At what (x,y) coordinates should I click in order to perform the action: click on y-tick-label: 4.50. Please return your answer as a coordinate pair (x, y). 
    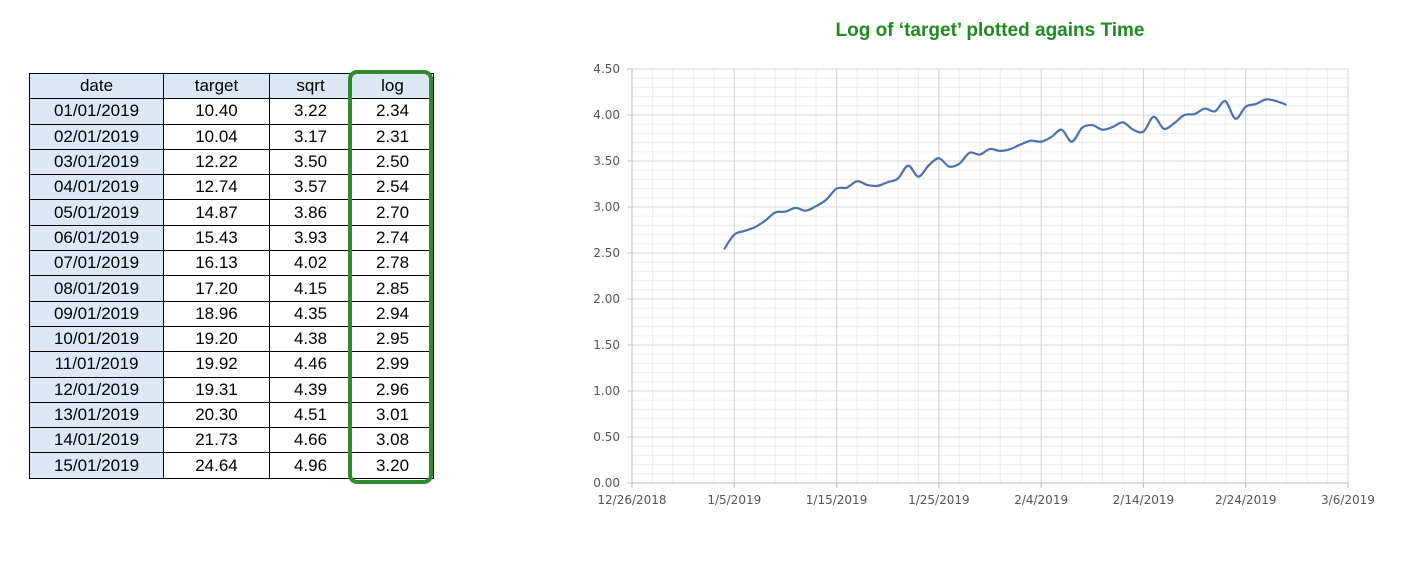
    Looking at the image, I should click on (606, 69).